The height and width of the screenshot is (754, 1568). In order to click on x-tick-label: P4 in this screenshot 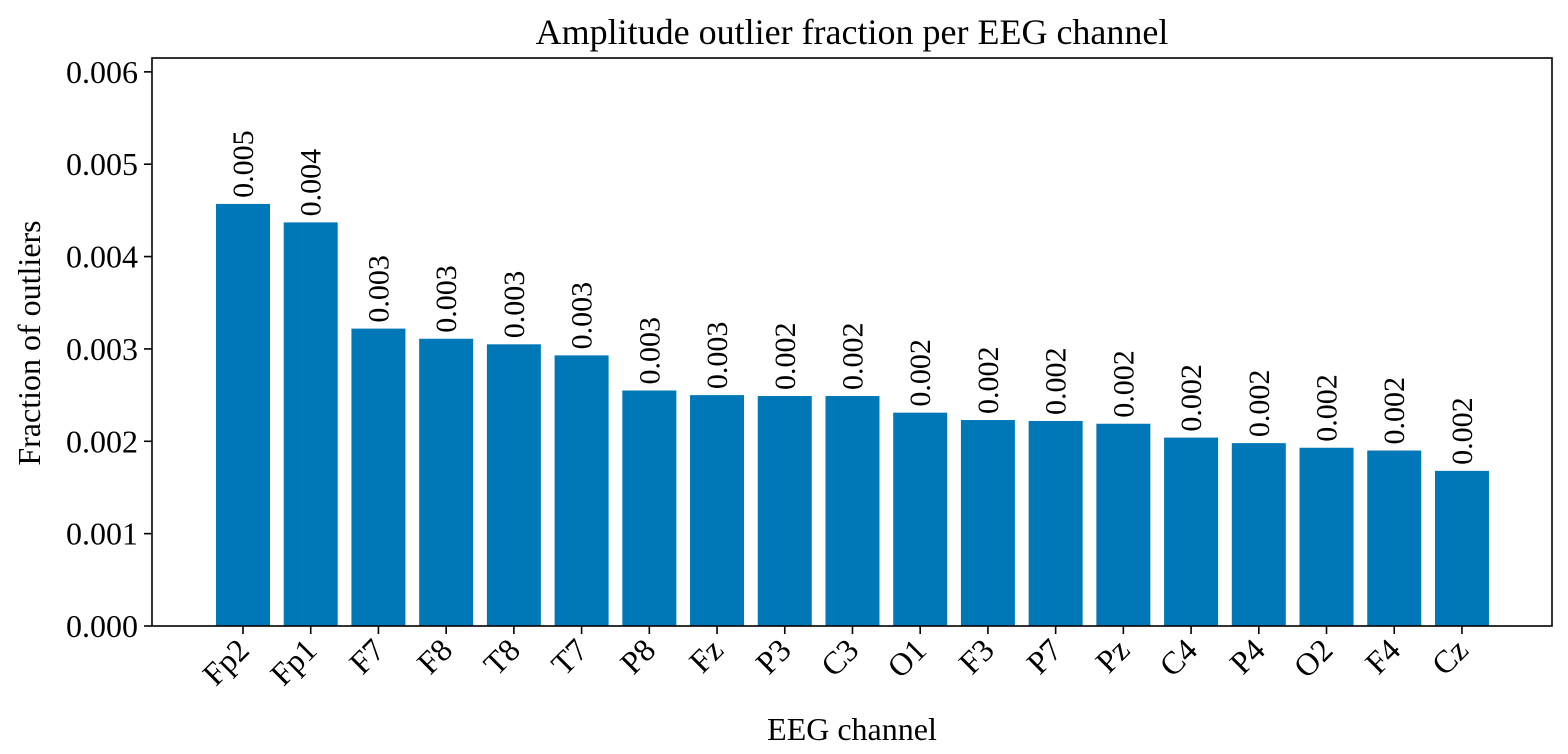, I will do `click(1246, 655)`.